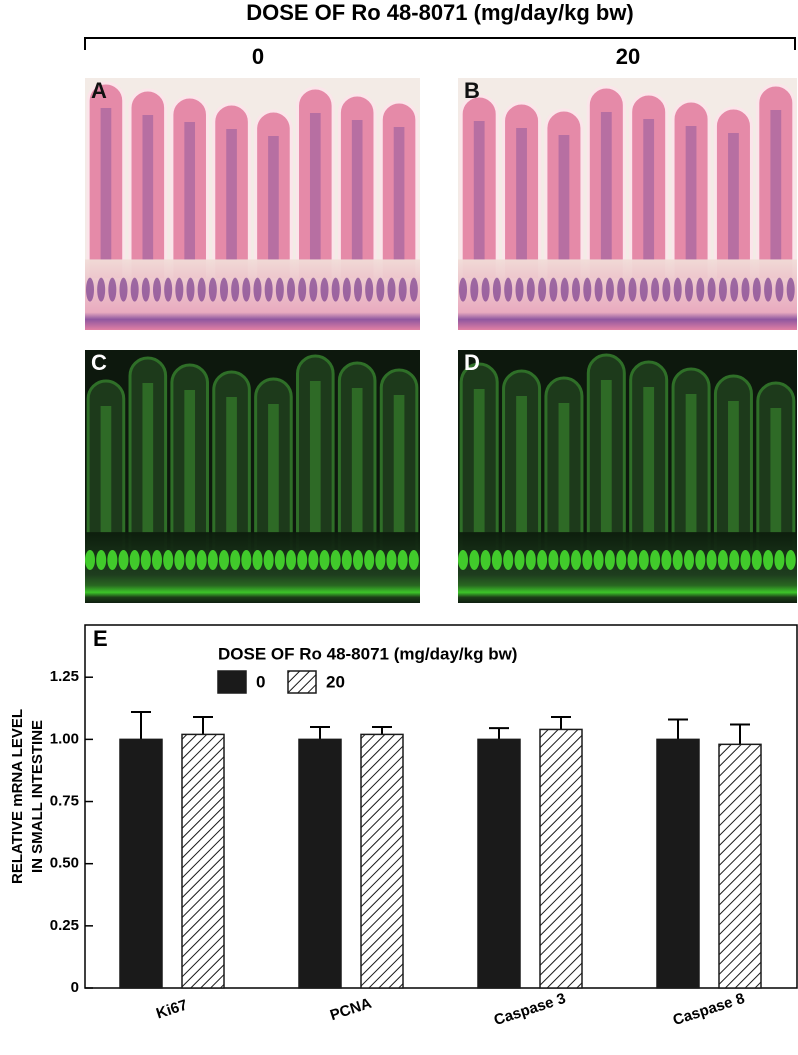 Image resolution: width=798 pixels, height=1055 pixels. Describe the element at coordinates (64, 863) in the screenshot. I see `y-tick-label: 0.50` at that location.